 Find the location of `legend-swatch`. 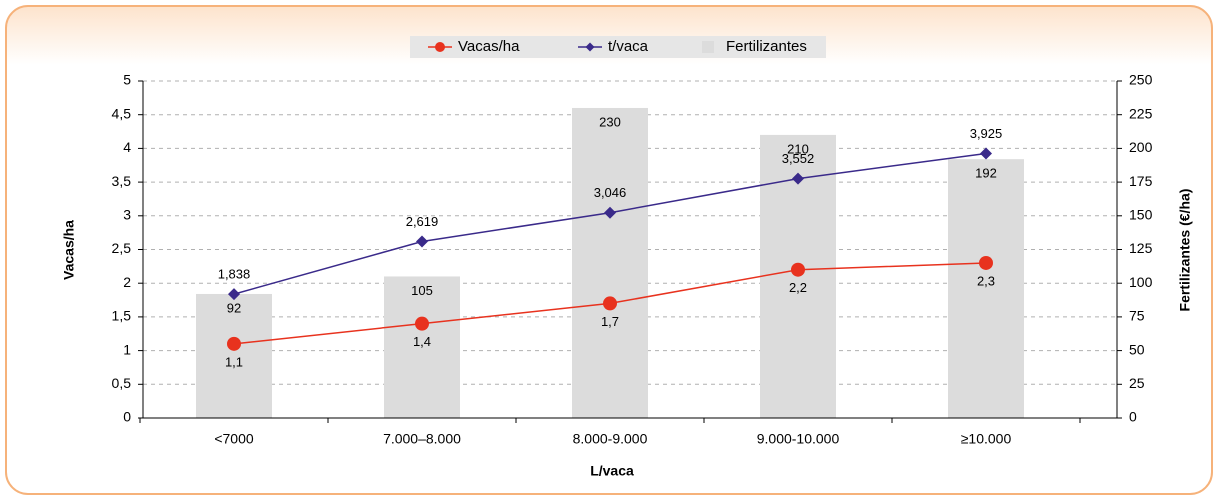

legend-swatch is located at coordinates (708, 47).